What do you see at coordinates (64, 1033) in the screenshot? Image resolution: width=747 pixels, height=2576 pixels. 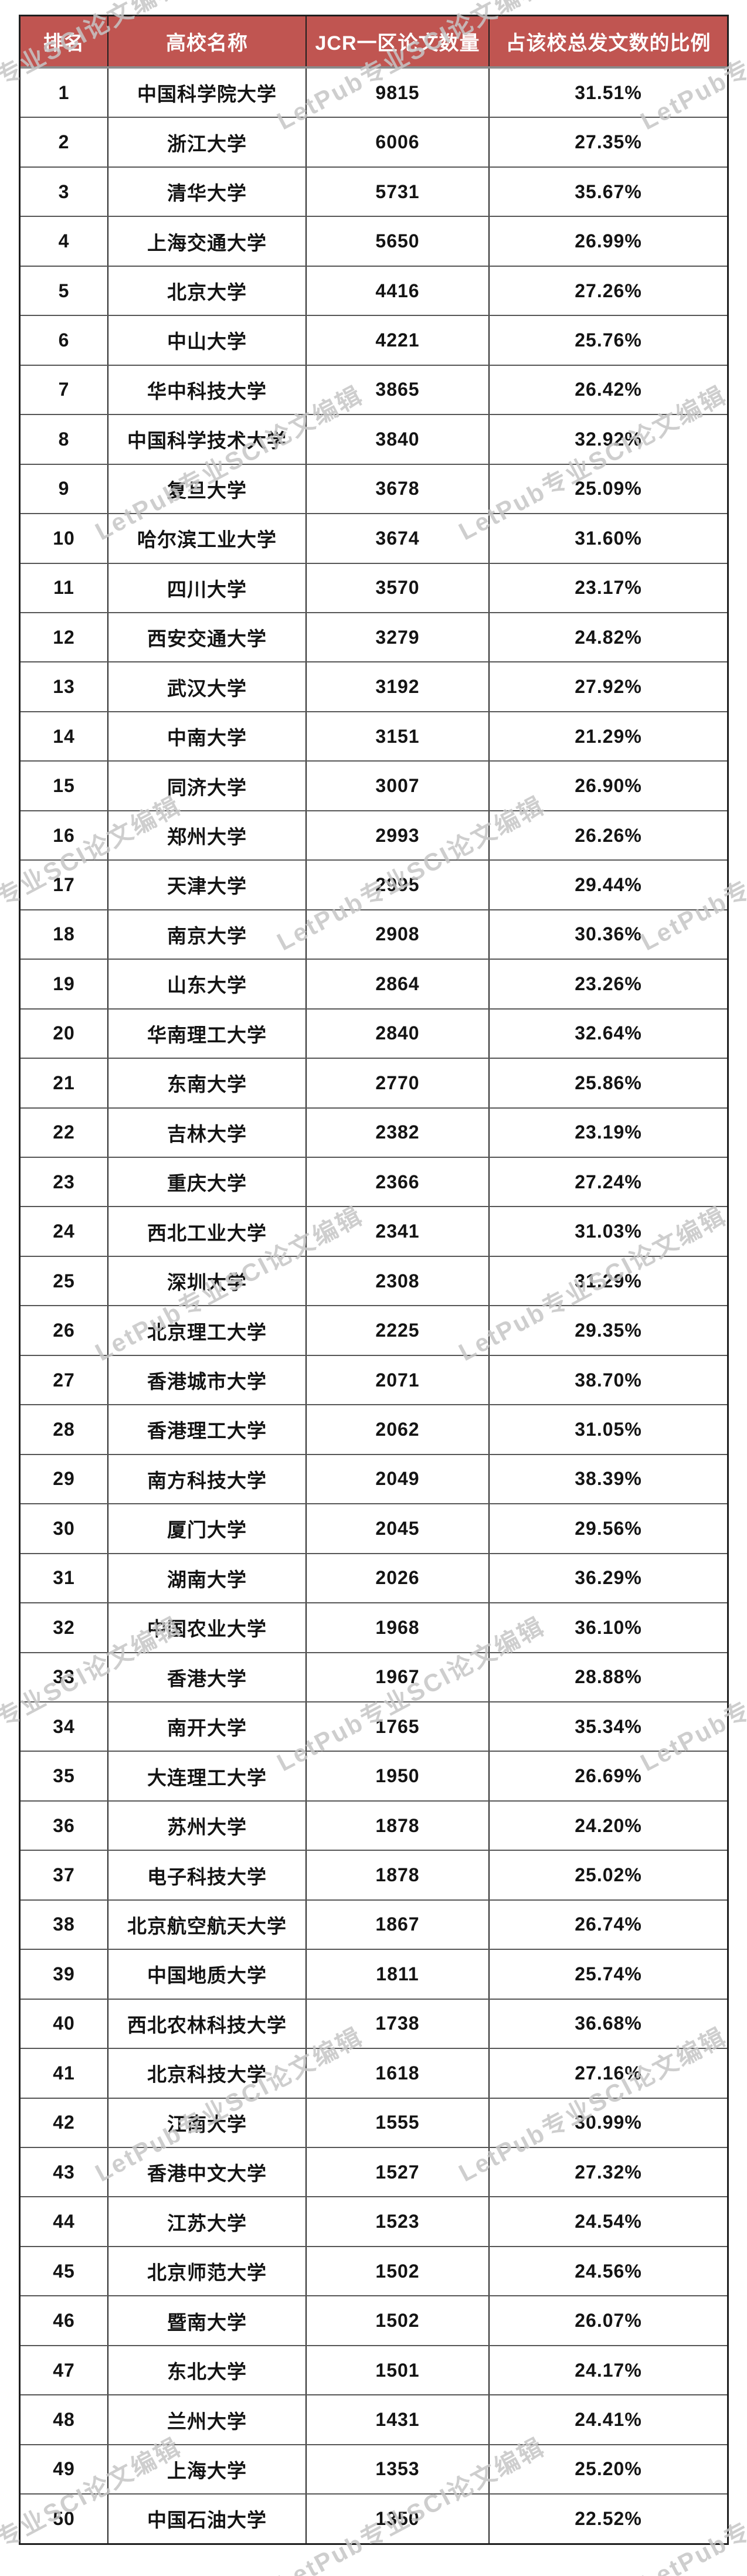 I see `cell-rank: 20` at bounding box center [64, 1033].